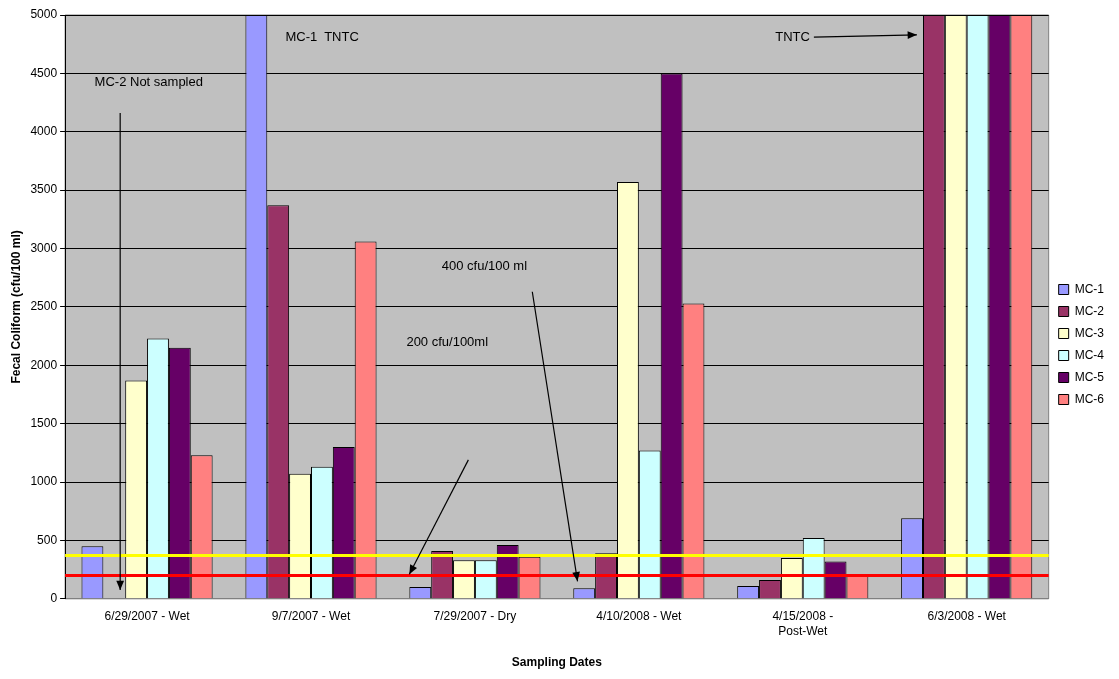 The image size is (1119, 679). I want to click on legend-label: MC-5, so click(1089, 376).